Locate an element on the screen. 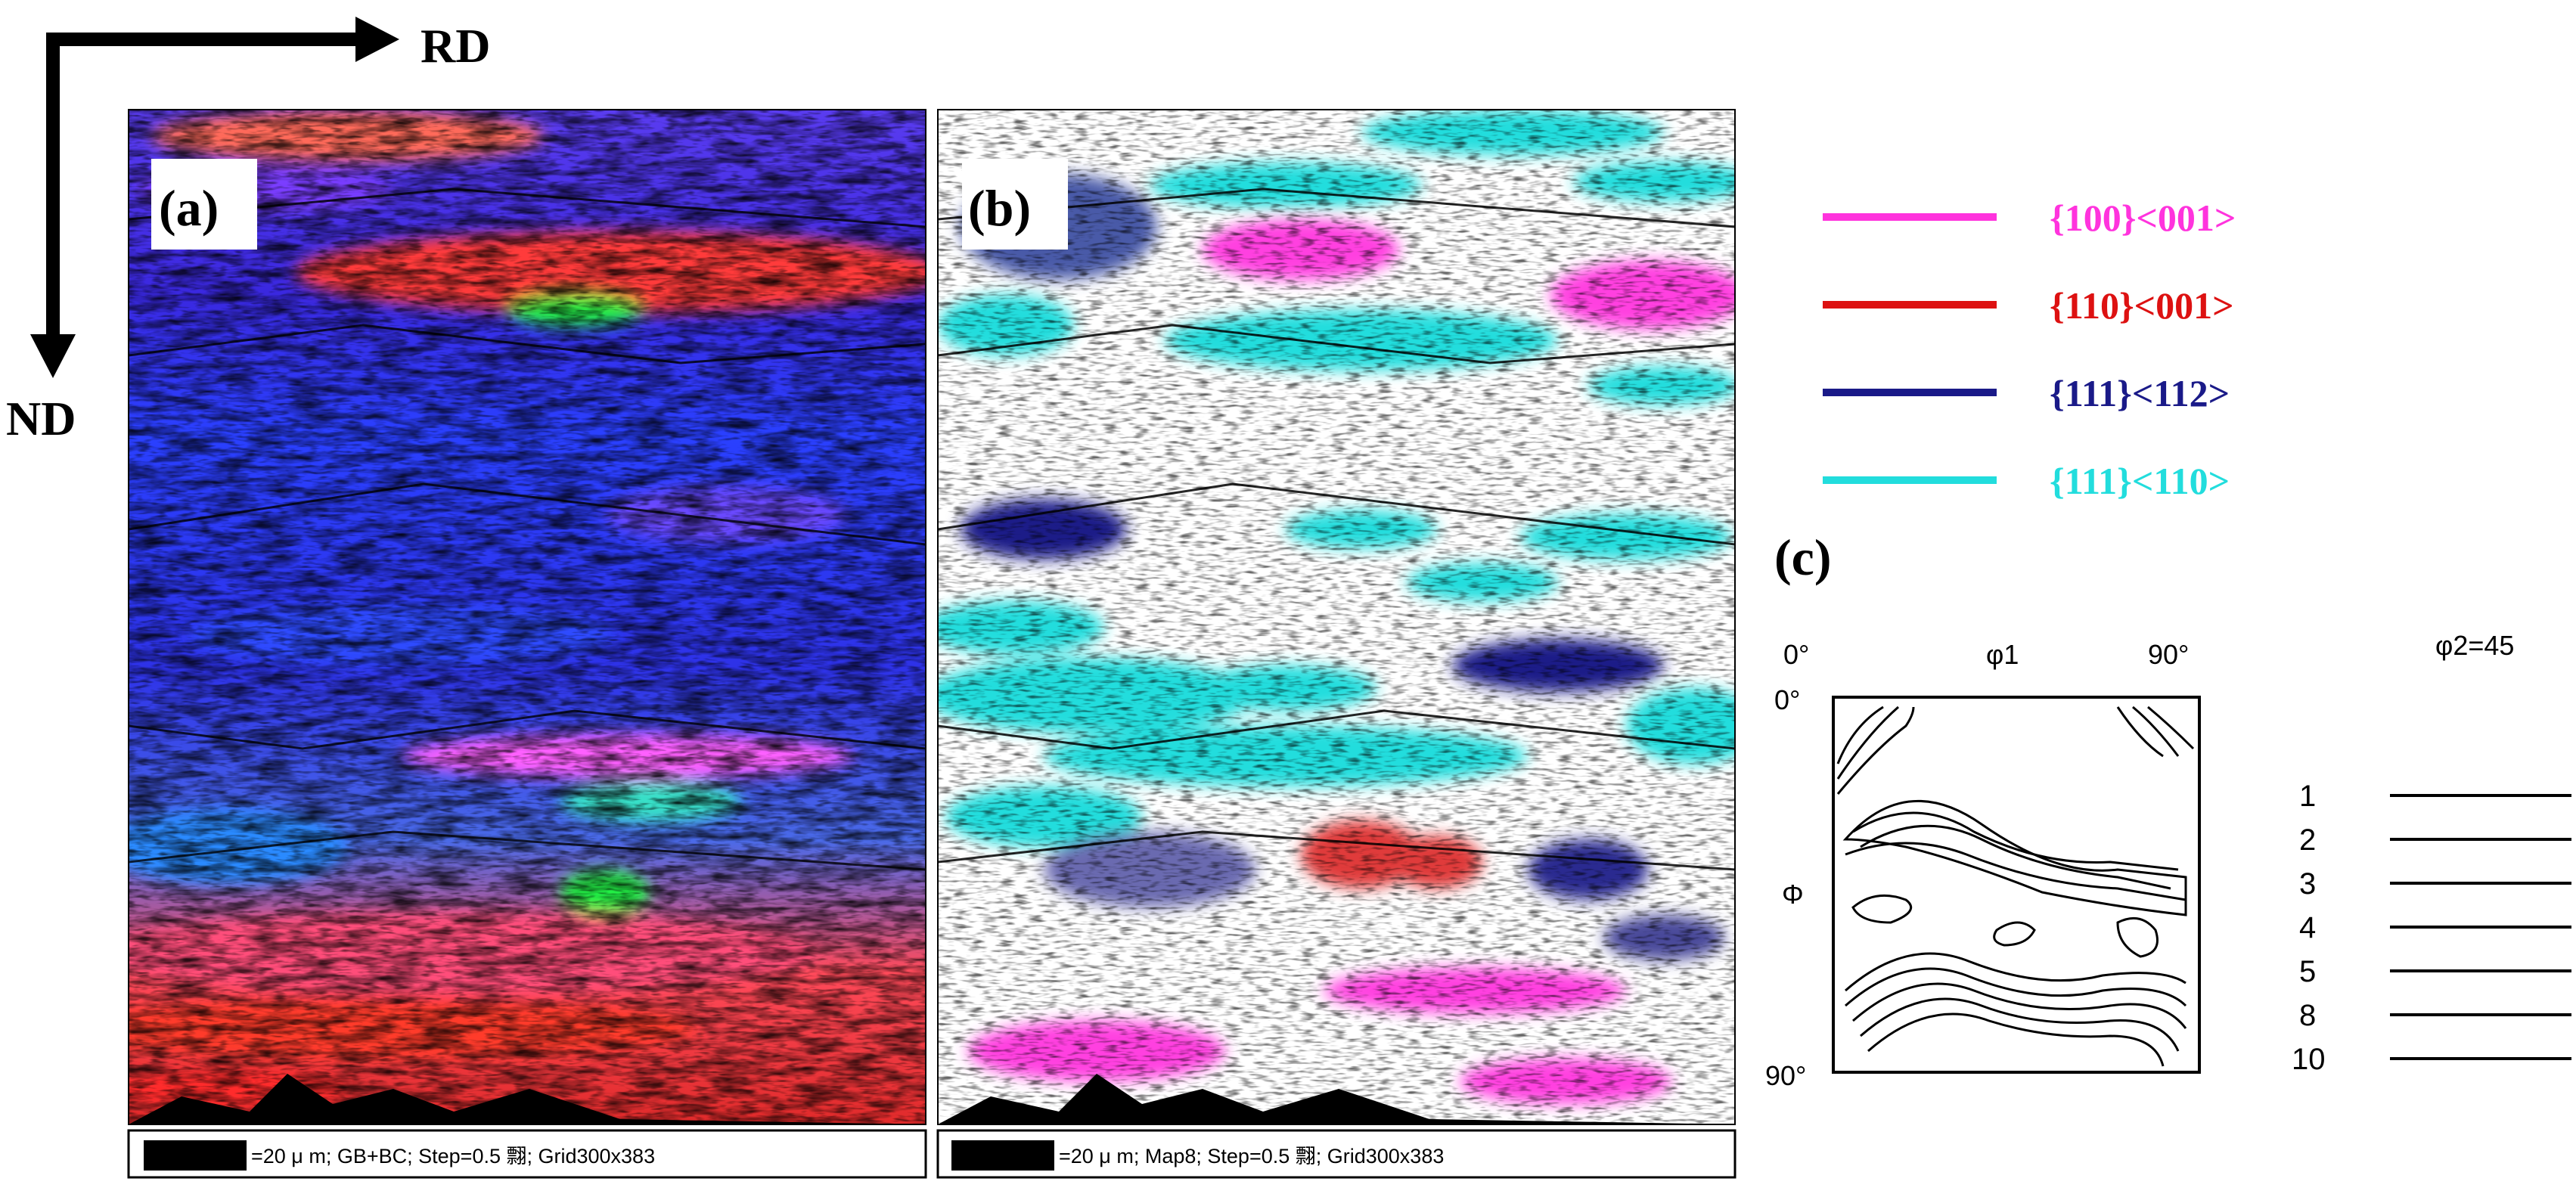 The image size is (2576, 1197). sample-axes: RD ND is located at coordinates (248, 231).